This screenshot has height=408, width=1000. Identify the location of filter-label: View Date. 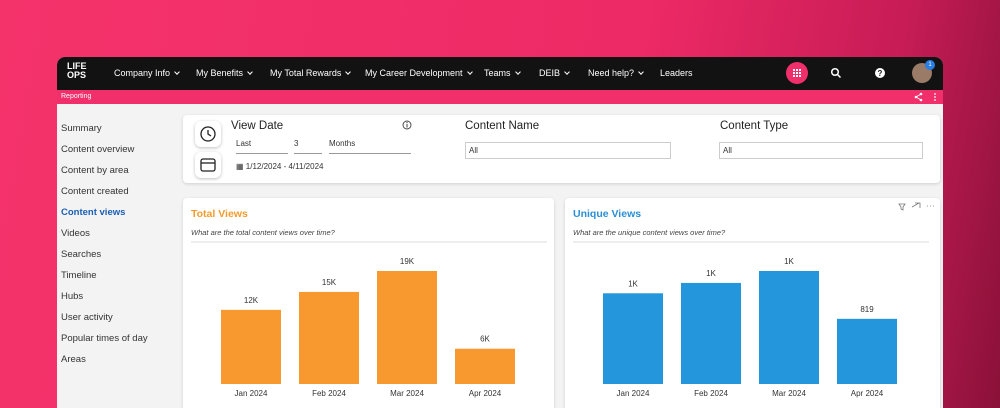
(257, 126).